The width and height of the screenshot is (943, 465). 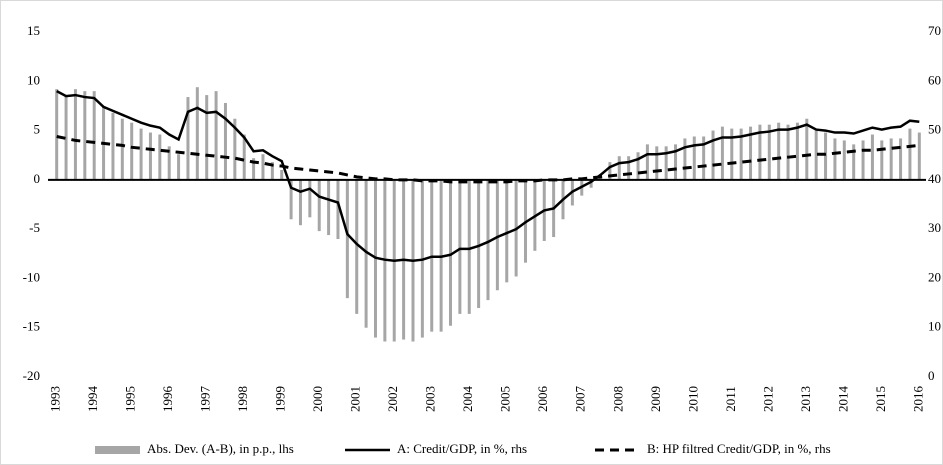 What do you see at coordinates (117, 450) in the screenshot?
I see `legend-swatch` at bounding box center [117, 450].